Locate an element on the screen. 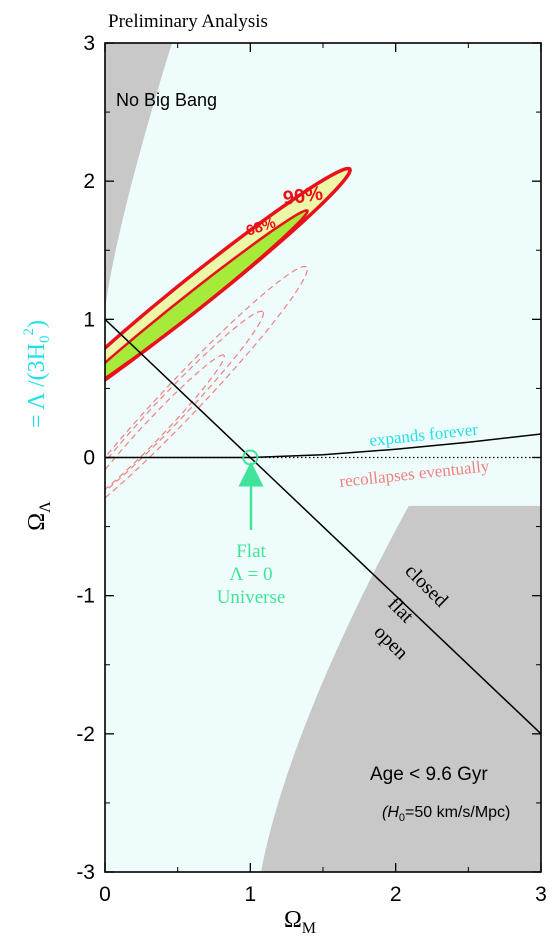  contour-90-outline is located at coordinates (228, 273).